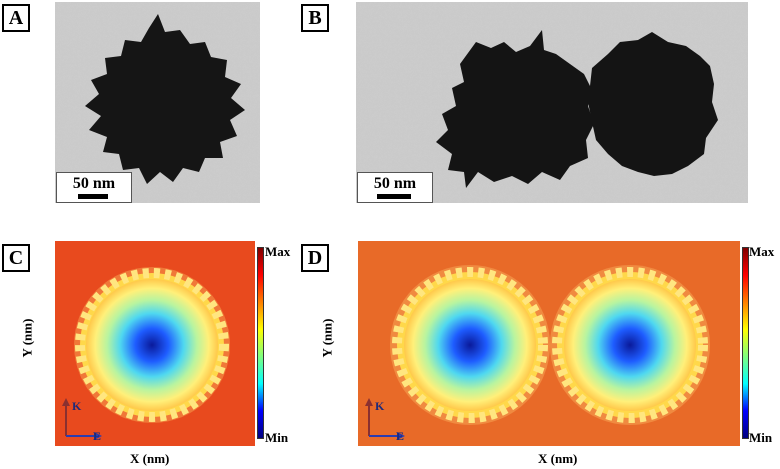  What do you see at coordinates (155, 343) in the screenshot?
I see `field-map-c: K E` at bounding box center [155, 343].